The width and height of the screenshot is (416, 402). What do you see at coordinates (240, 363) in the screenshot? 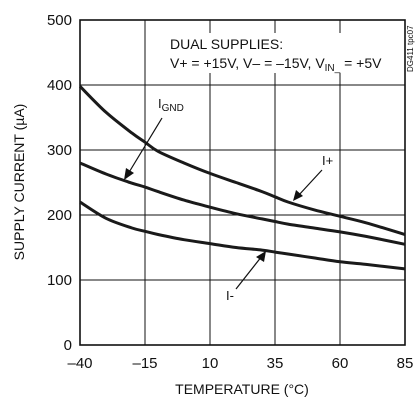
I see `x-tick-labels: –40 –15 10 35 60 85` at bounding box center [240, 363].